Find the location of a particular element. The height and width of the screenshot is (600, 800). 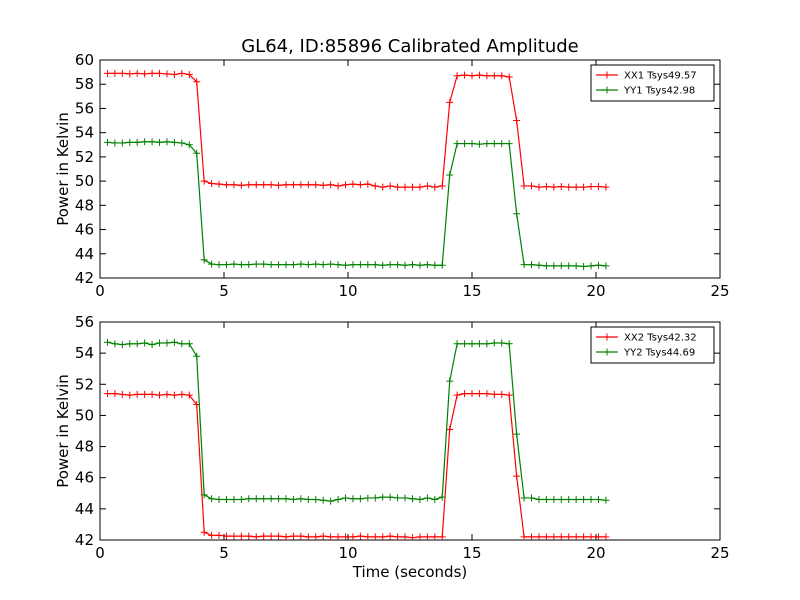

y-tick-label: 60 is located at coordinates (84, 60).